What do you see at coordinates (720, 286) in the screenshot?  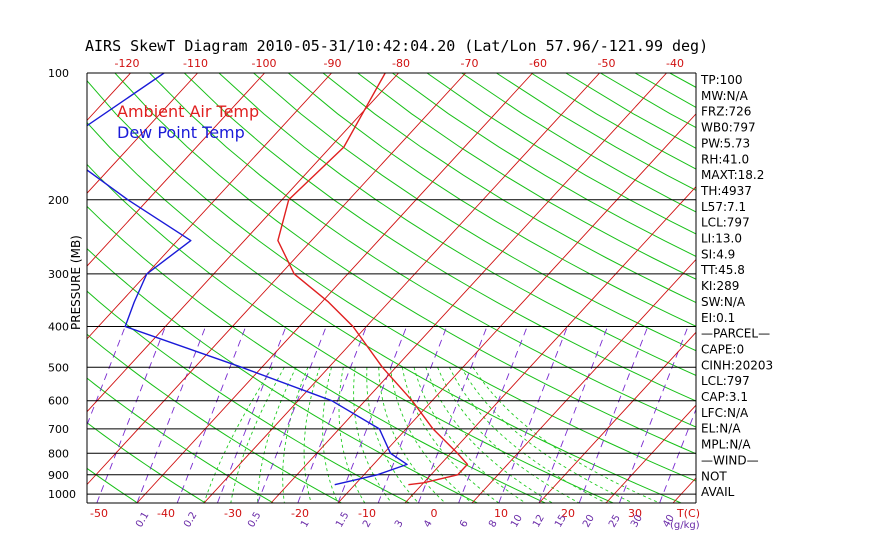 I see `stat-item: KI:289` at bounding box center [720, 286].